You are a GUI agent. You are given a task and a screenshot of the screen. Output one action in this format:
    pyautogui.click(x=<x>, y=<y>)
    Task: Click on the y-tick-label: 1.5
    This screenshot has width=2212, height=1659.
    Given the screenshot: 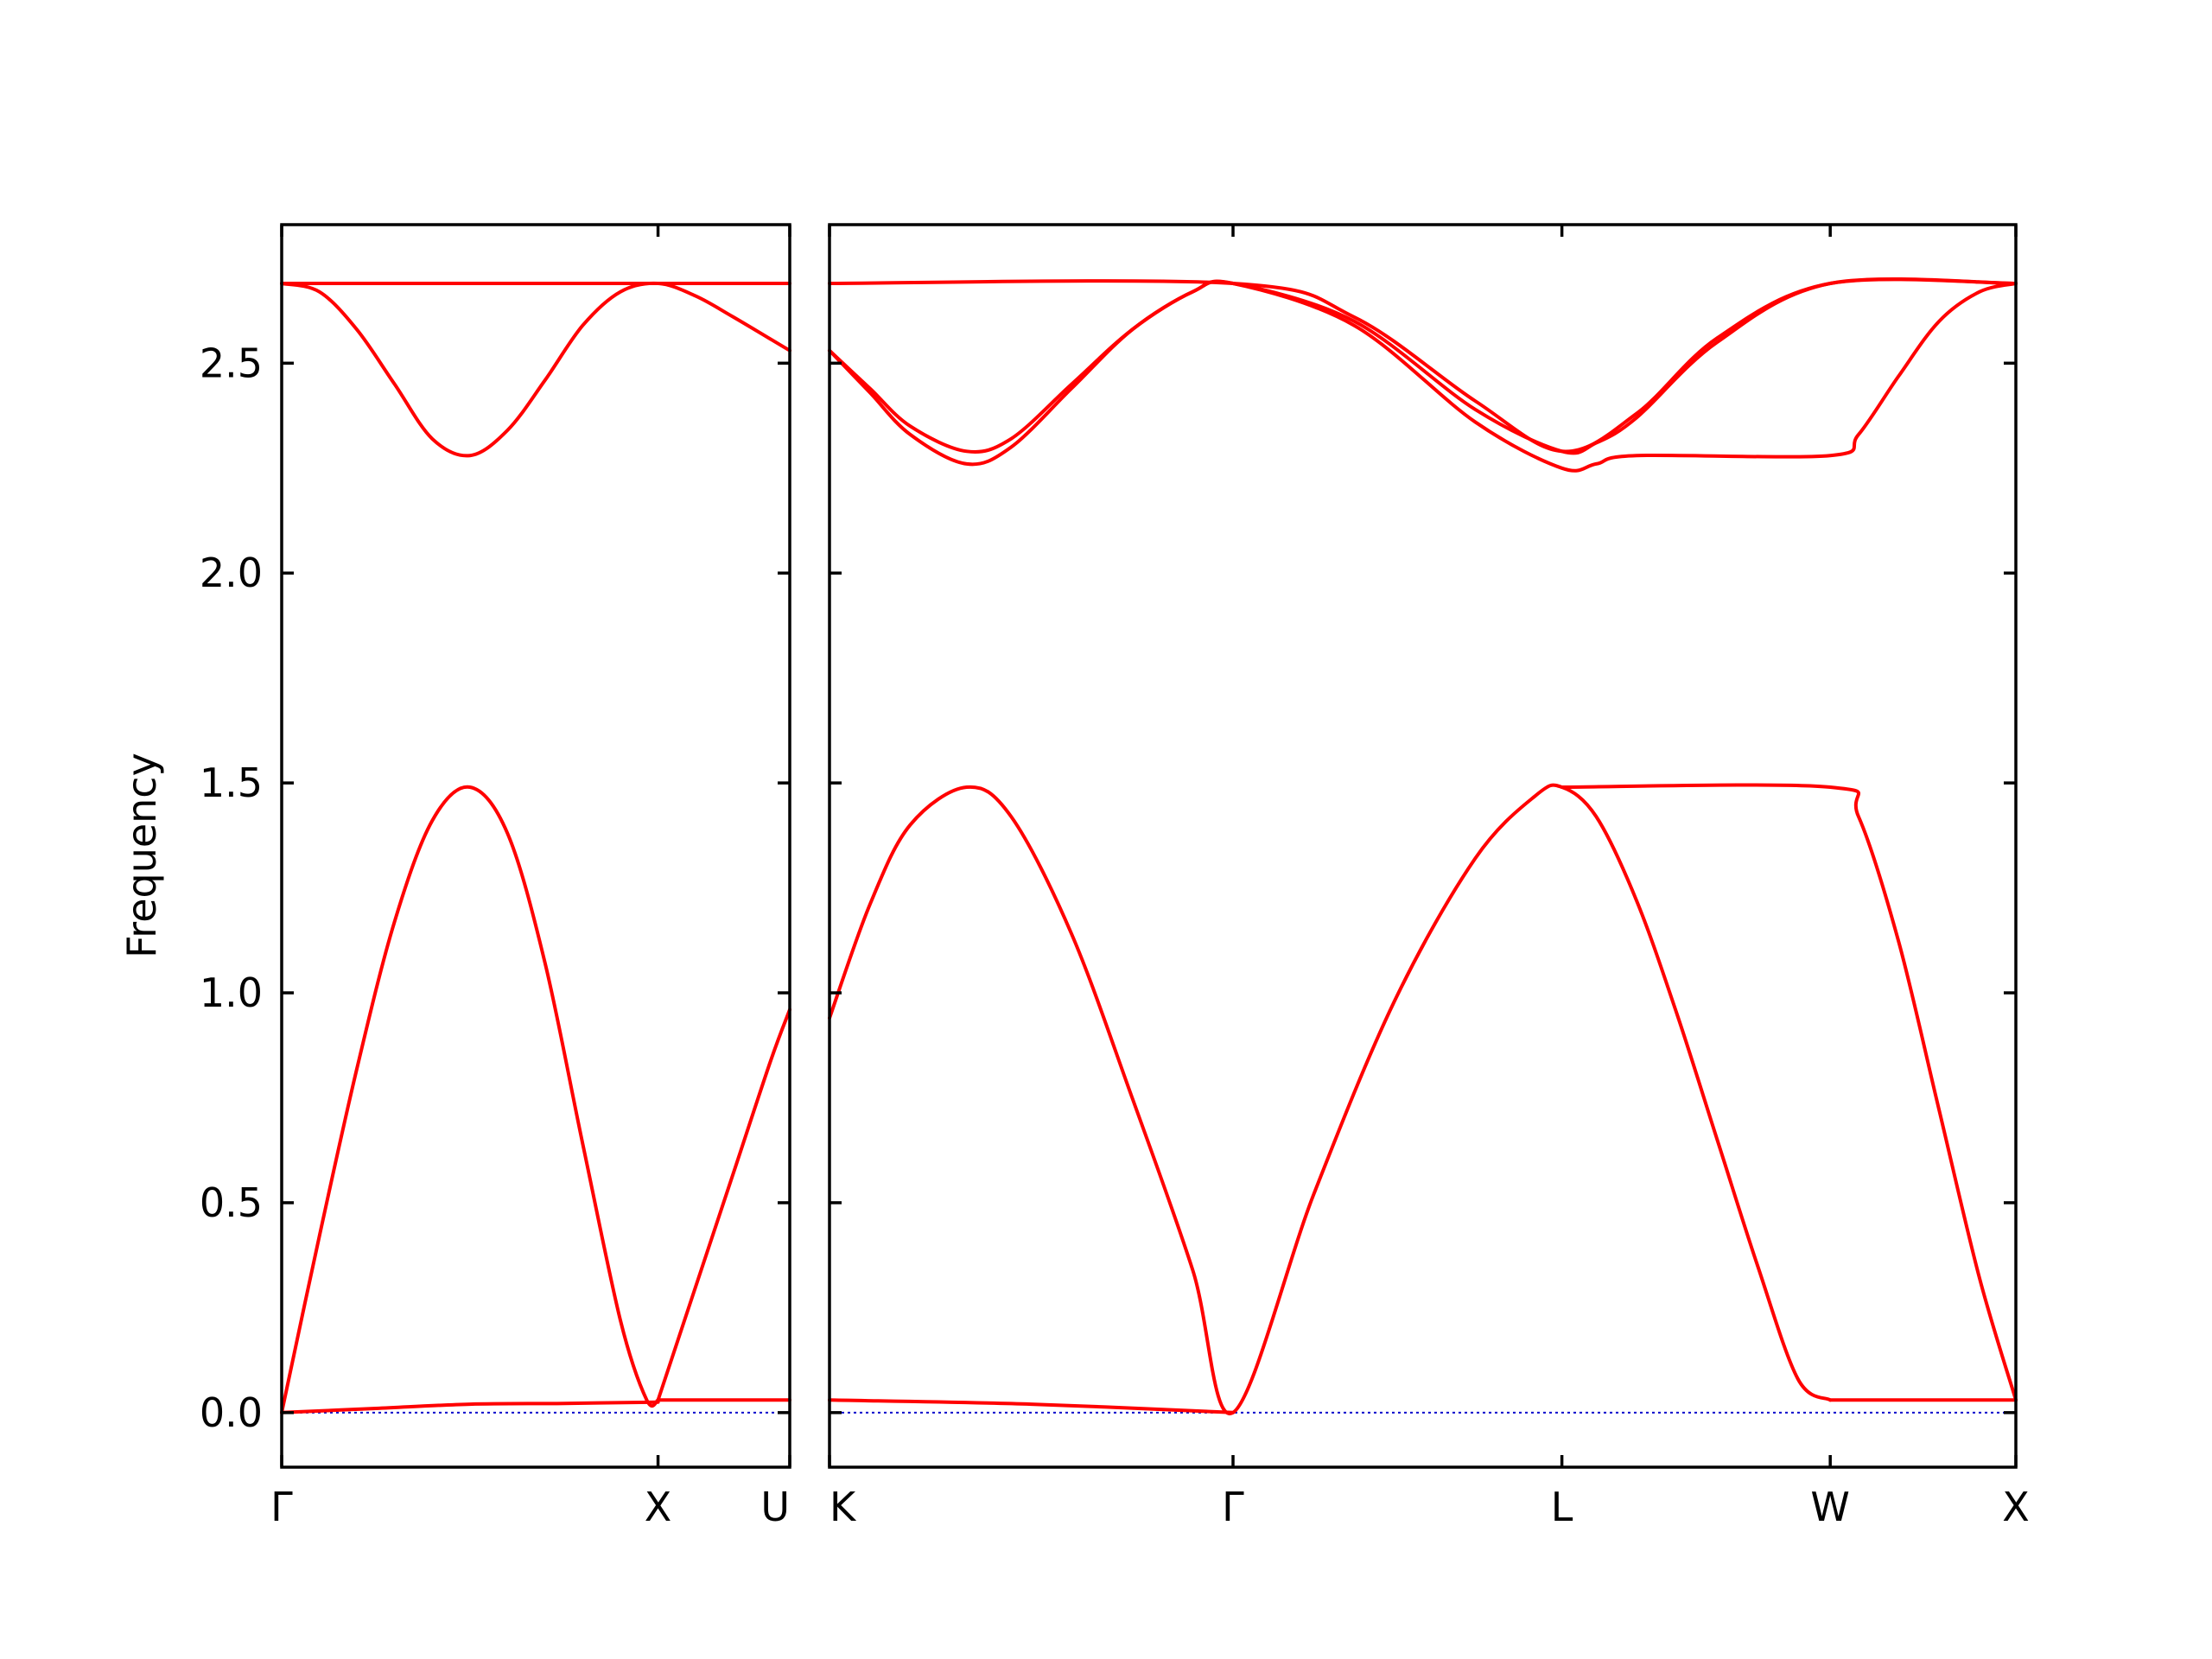 What is the action you would take?
    pyautogui.click(x=232, y=783)
    